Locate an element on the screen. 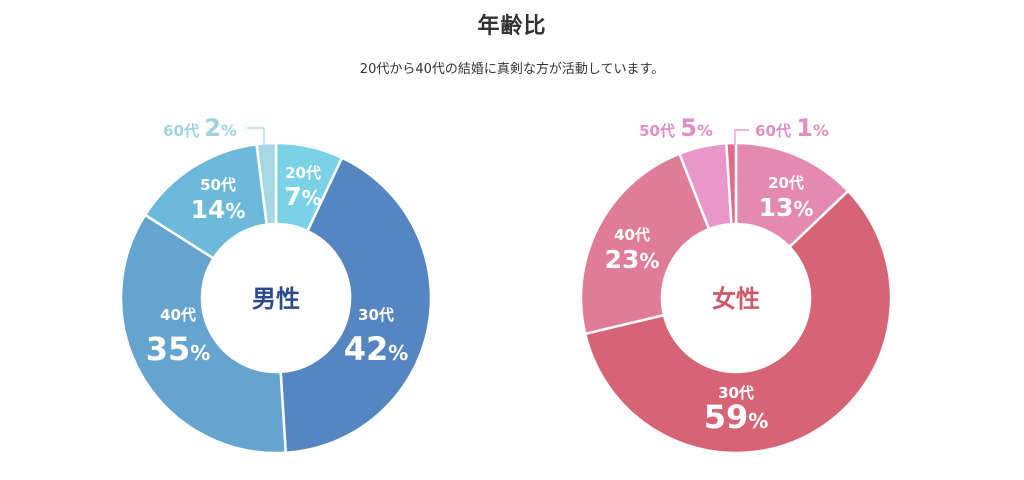  svg-text: 50代 is located at coordinates (218, 185).